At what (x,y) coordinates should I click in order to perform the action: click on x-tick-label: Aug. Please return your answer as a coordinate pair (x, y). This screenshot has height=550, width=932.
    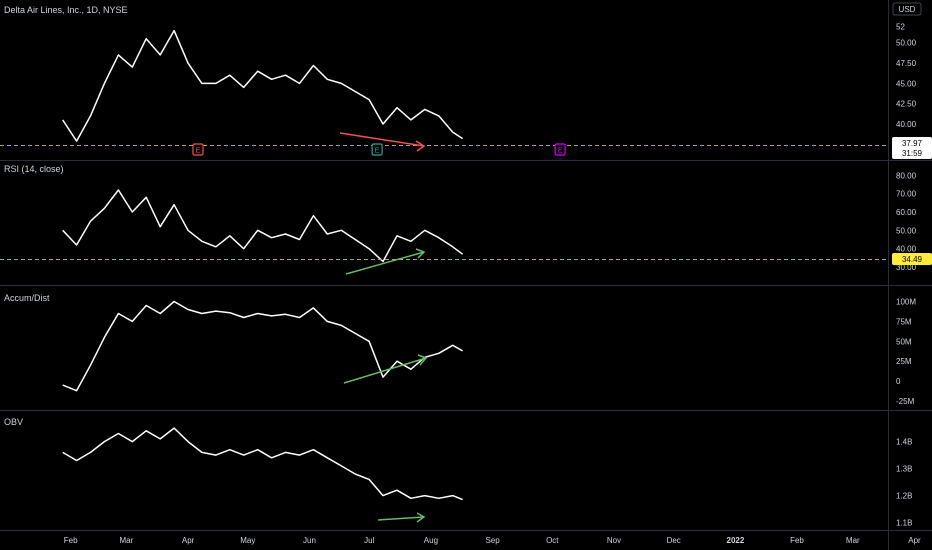
    Looking at the image, I should click on (431, 540).